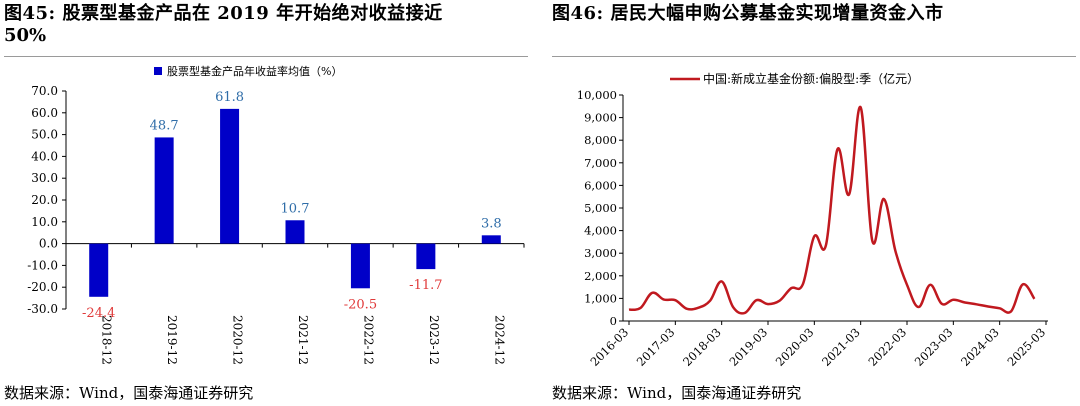  I want to click on y-tick-label: 3,000, so click(600, 253).